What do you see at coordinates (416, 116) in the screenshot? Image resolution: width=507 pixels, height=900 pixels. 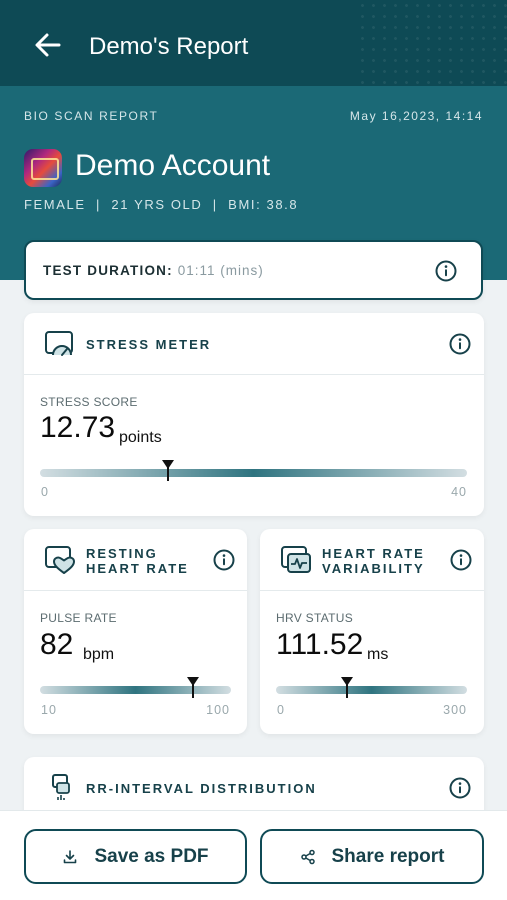 I see `report-date: May 16,2023, 14:14` at bounding box center [416, 116].